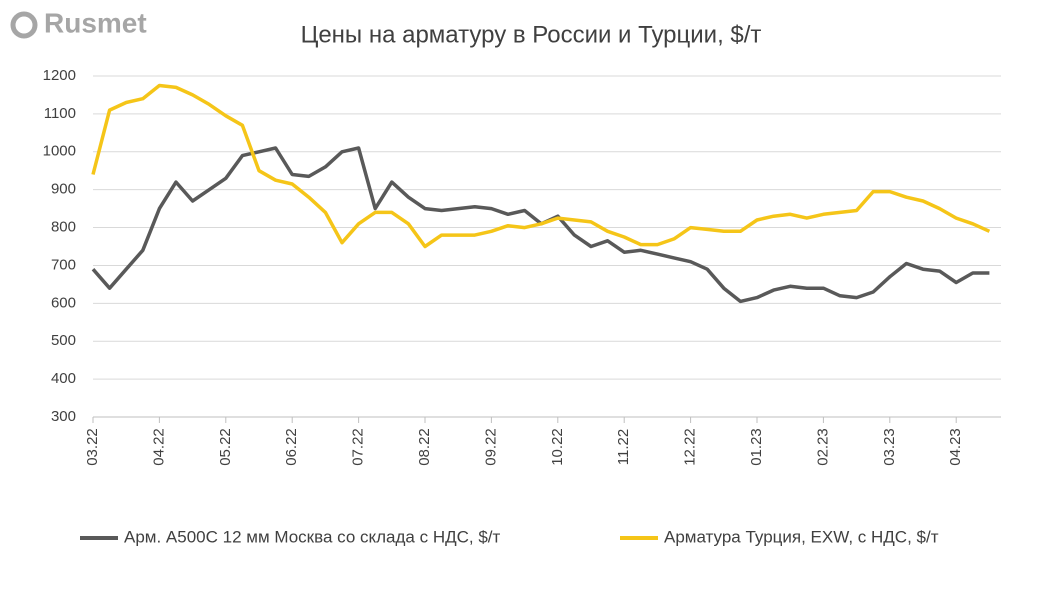 The image size is (1063, 590). Describe the element at coordinates (225, 447) in the screenshot. I see `x-tick-label: 05.22` at that location.